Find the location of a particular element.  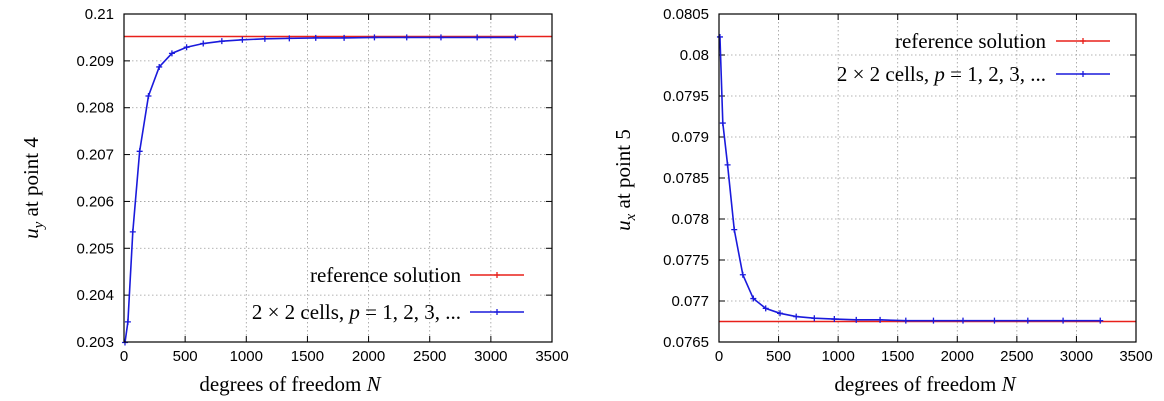

y-tick-label: 0.077 is located at coordinates (690, 301).